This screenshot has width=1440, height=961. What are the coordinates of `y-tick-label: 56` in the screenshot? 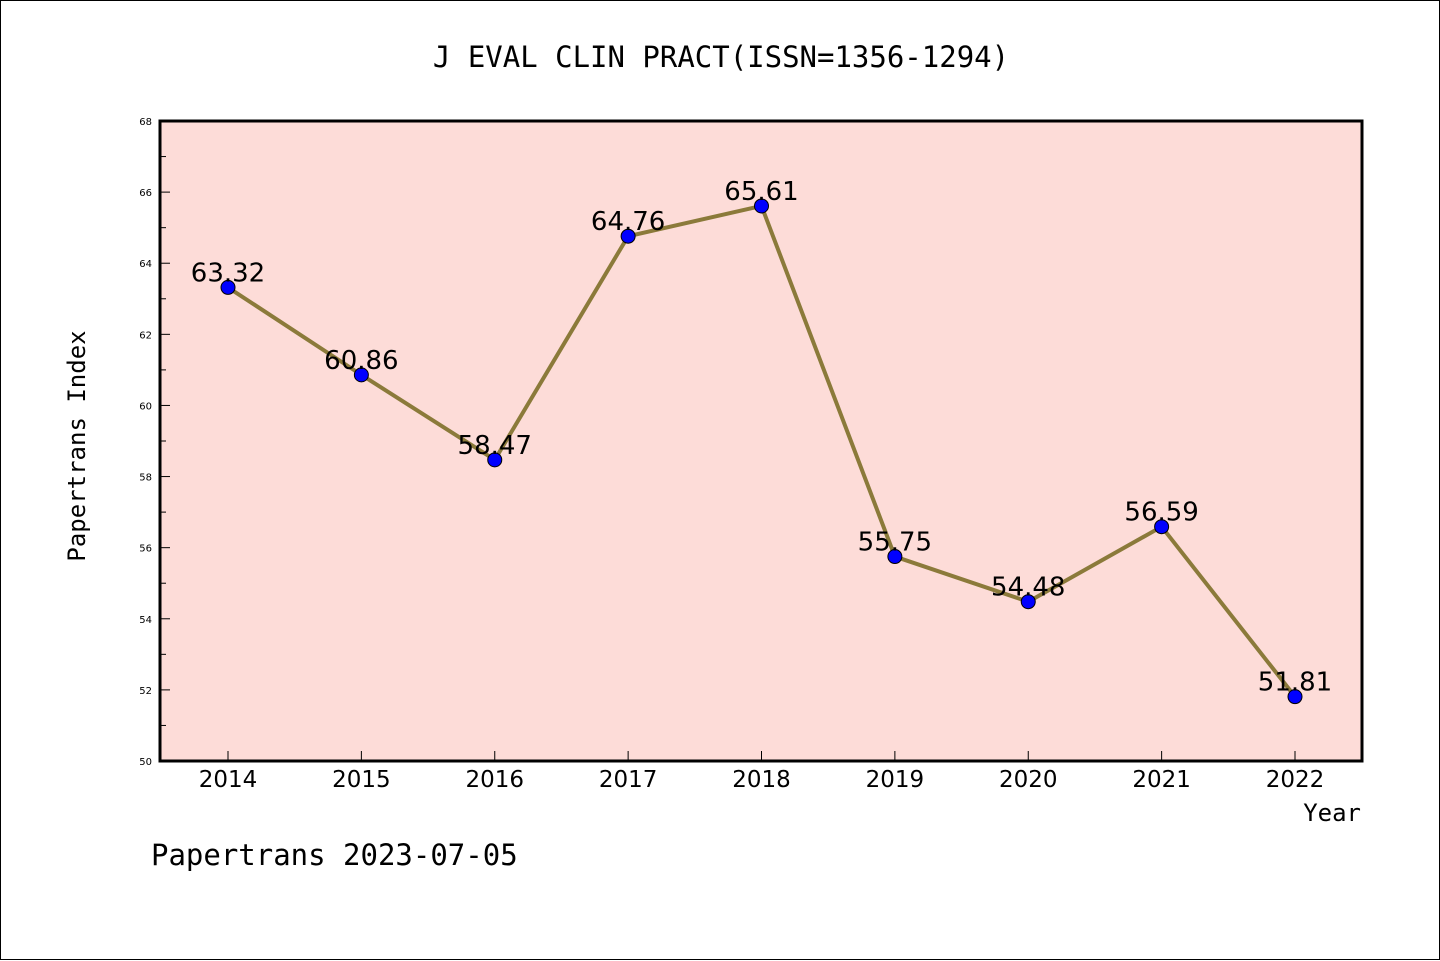 It's located at (145, 549).